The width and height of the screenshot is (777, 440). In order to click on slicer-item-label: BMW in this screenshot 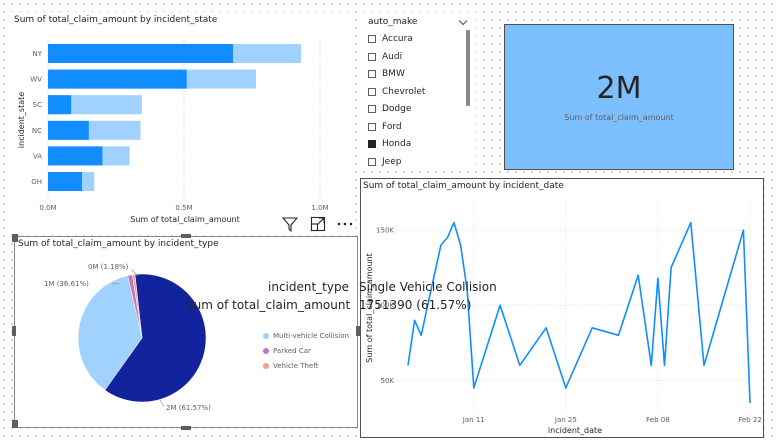, I will do `click(393, 74)`.